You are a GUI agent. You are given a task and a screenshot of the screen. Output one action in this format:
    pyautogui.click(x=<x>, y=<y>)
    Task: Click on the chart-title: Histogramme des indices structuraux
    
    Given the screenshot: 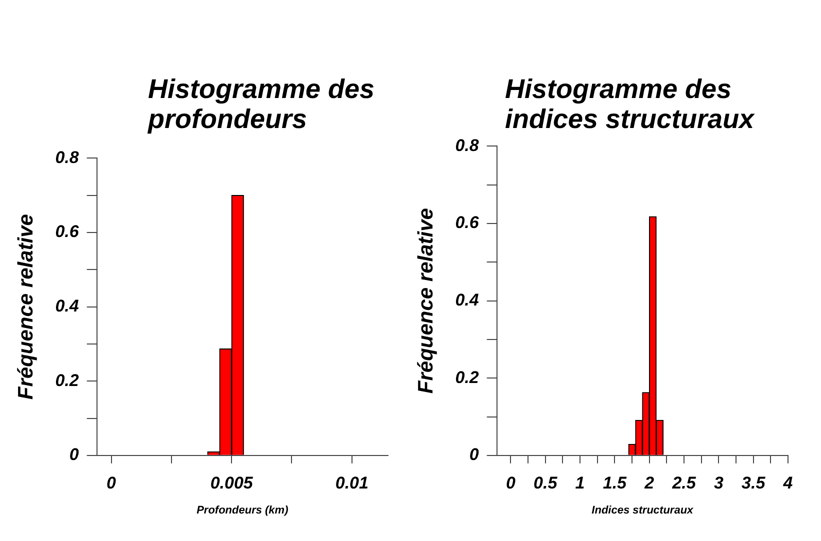 What is the action you would take?
    pyautogui.click(x=630, y=104)
    